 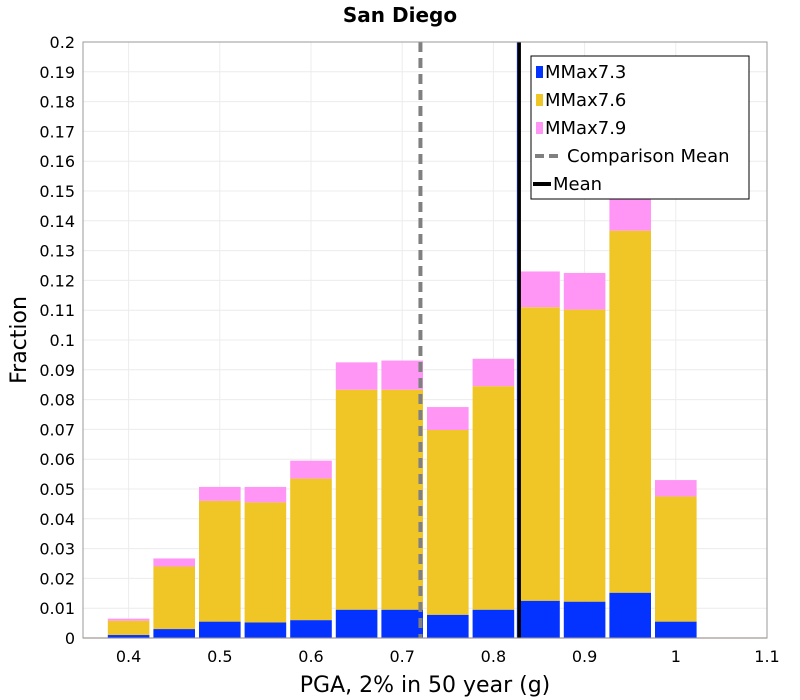 What do you see at coordinates (57, 429) in the screenshot?
I see `y-tick-label: 0.07` at bounding box center [57, 429].